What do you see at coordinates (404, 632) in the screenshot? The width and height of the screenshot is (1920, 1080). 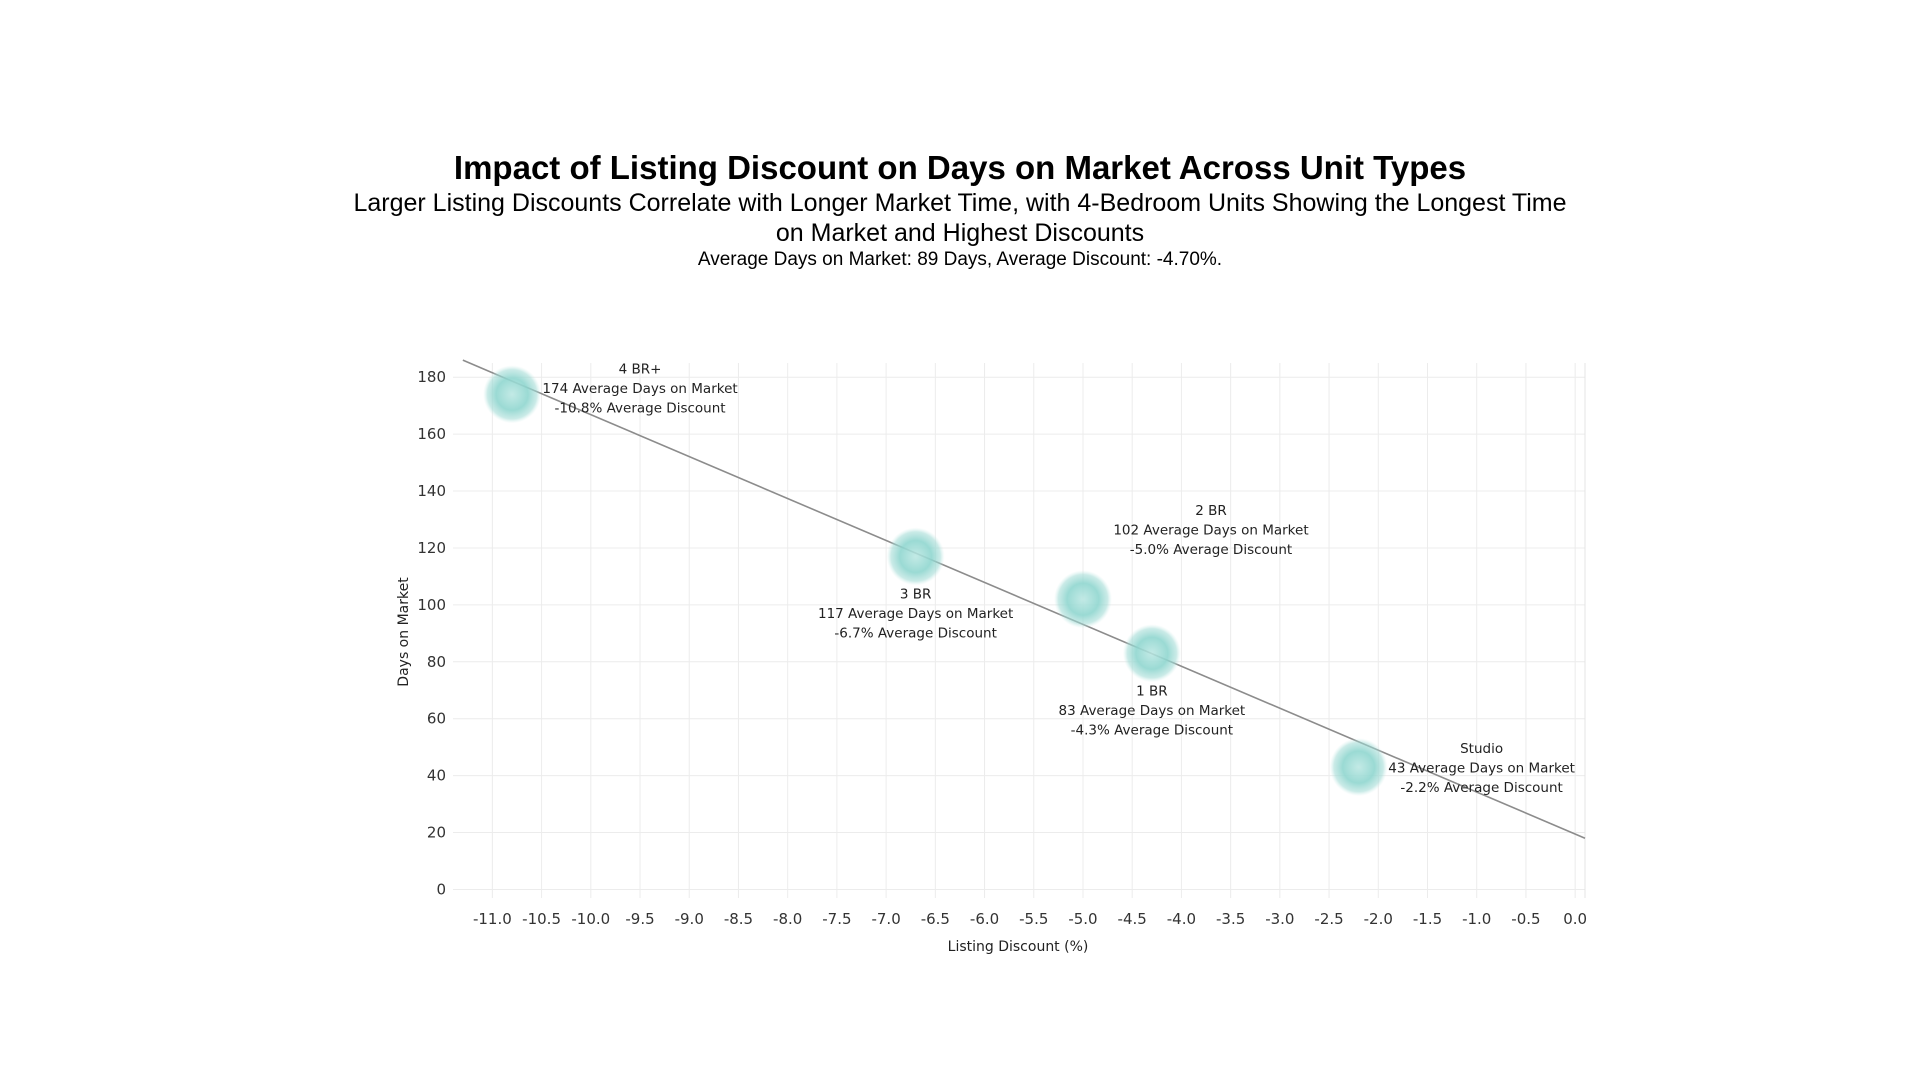 I see `y-axis-title: Days on Market` at bounding box center [404, 632].